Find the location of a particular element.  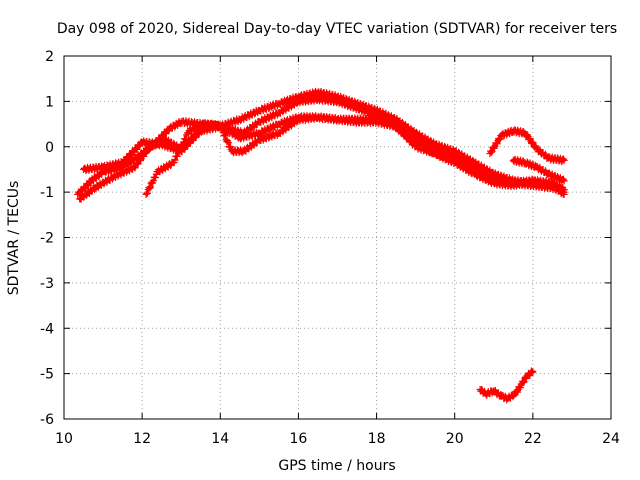

y-axis-label: SDTVAR / TECUs is located at coordinates (14, 238).